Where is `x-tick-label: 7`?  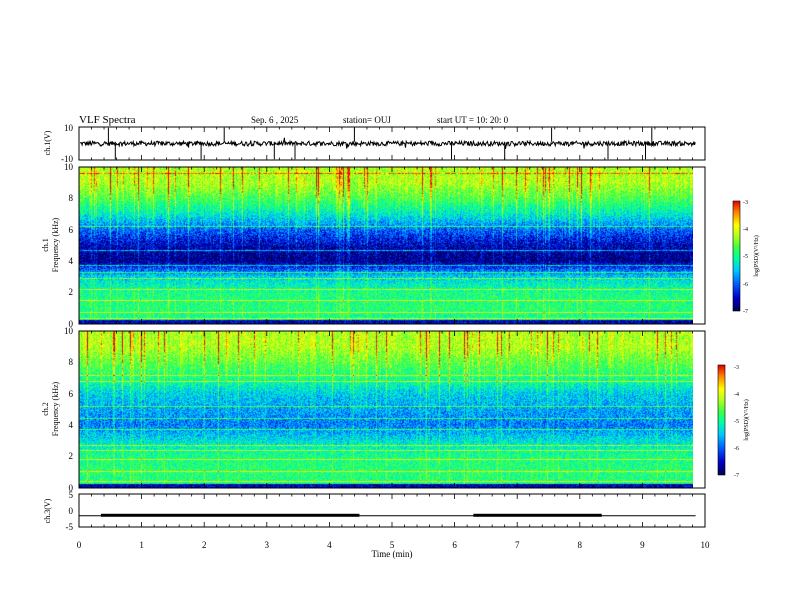
x-tick-label: 7 is located at coordinates (517, 545).